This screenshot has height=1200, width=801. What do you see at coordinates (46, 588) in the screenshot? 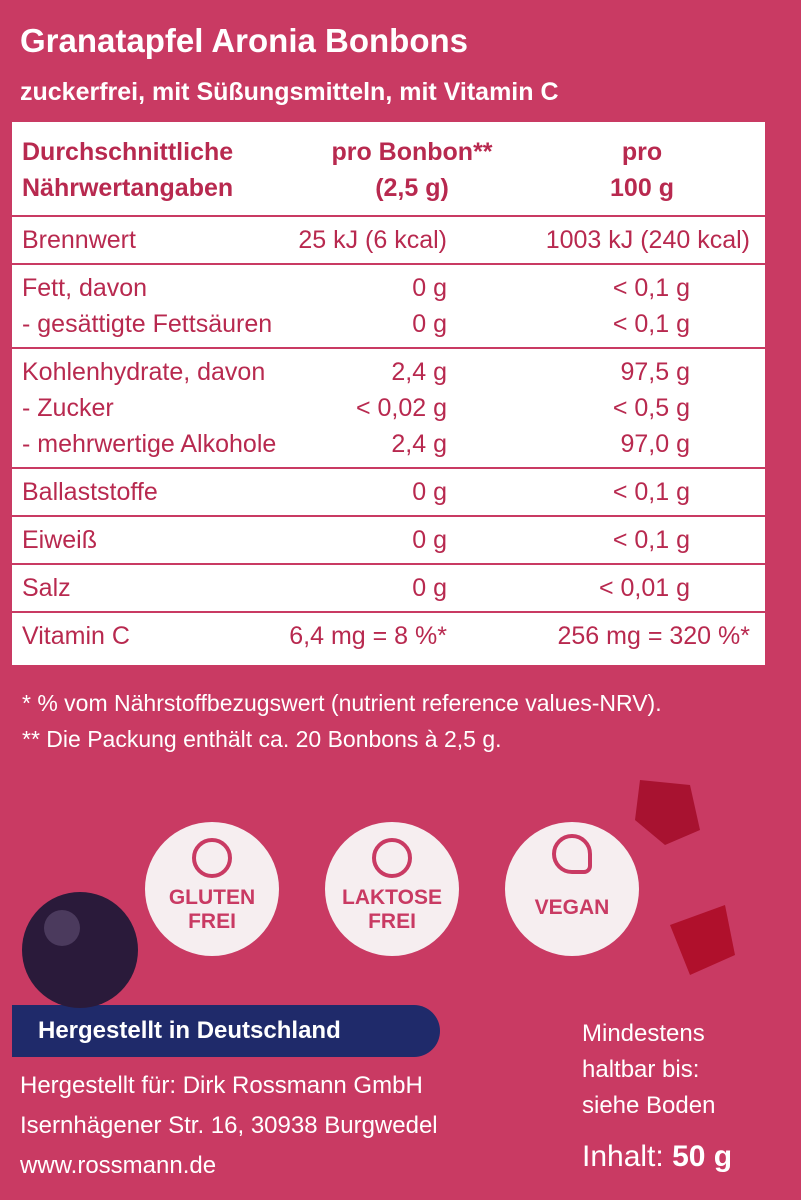
I see `row-label: Salz` at bounding box center [46, 588].